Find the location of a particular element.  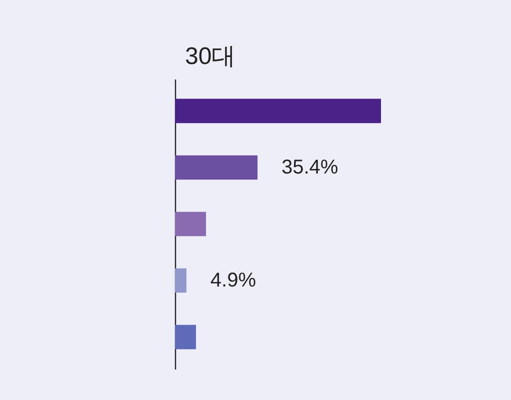

data-label: 4.9% is located at coordinates (233, 281).